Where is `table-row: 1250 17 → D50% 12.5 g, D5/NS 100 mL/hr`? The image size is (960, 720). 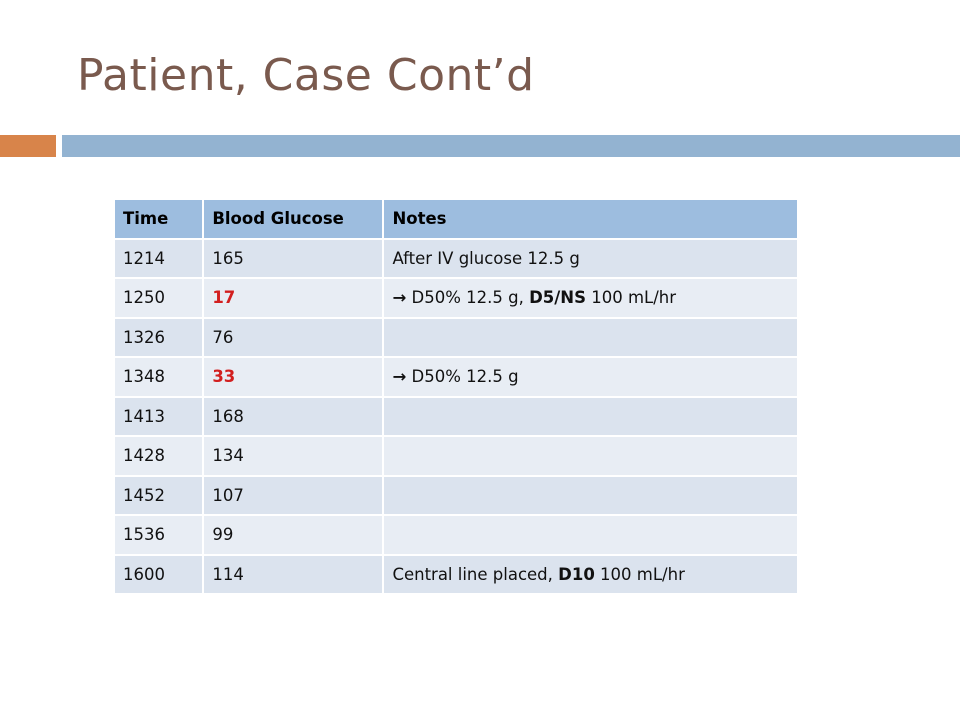 table-row: 1250 17 → D50% 12.5 g, D5/NS 100 mL/hr is located at coordinates (455, 298).